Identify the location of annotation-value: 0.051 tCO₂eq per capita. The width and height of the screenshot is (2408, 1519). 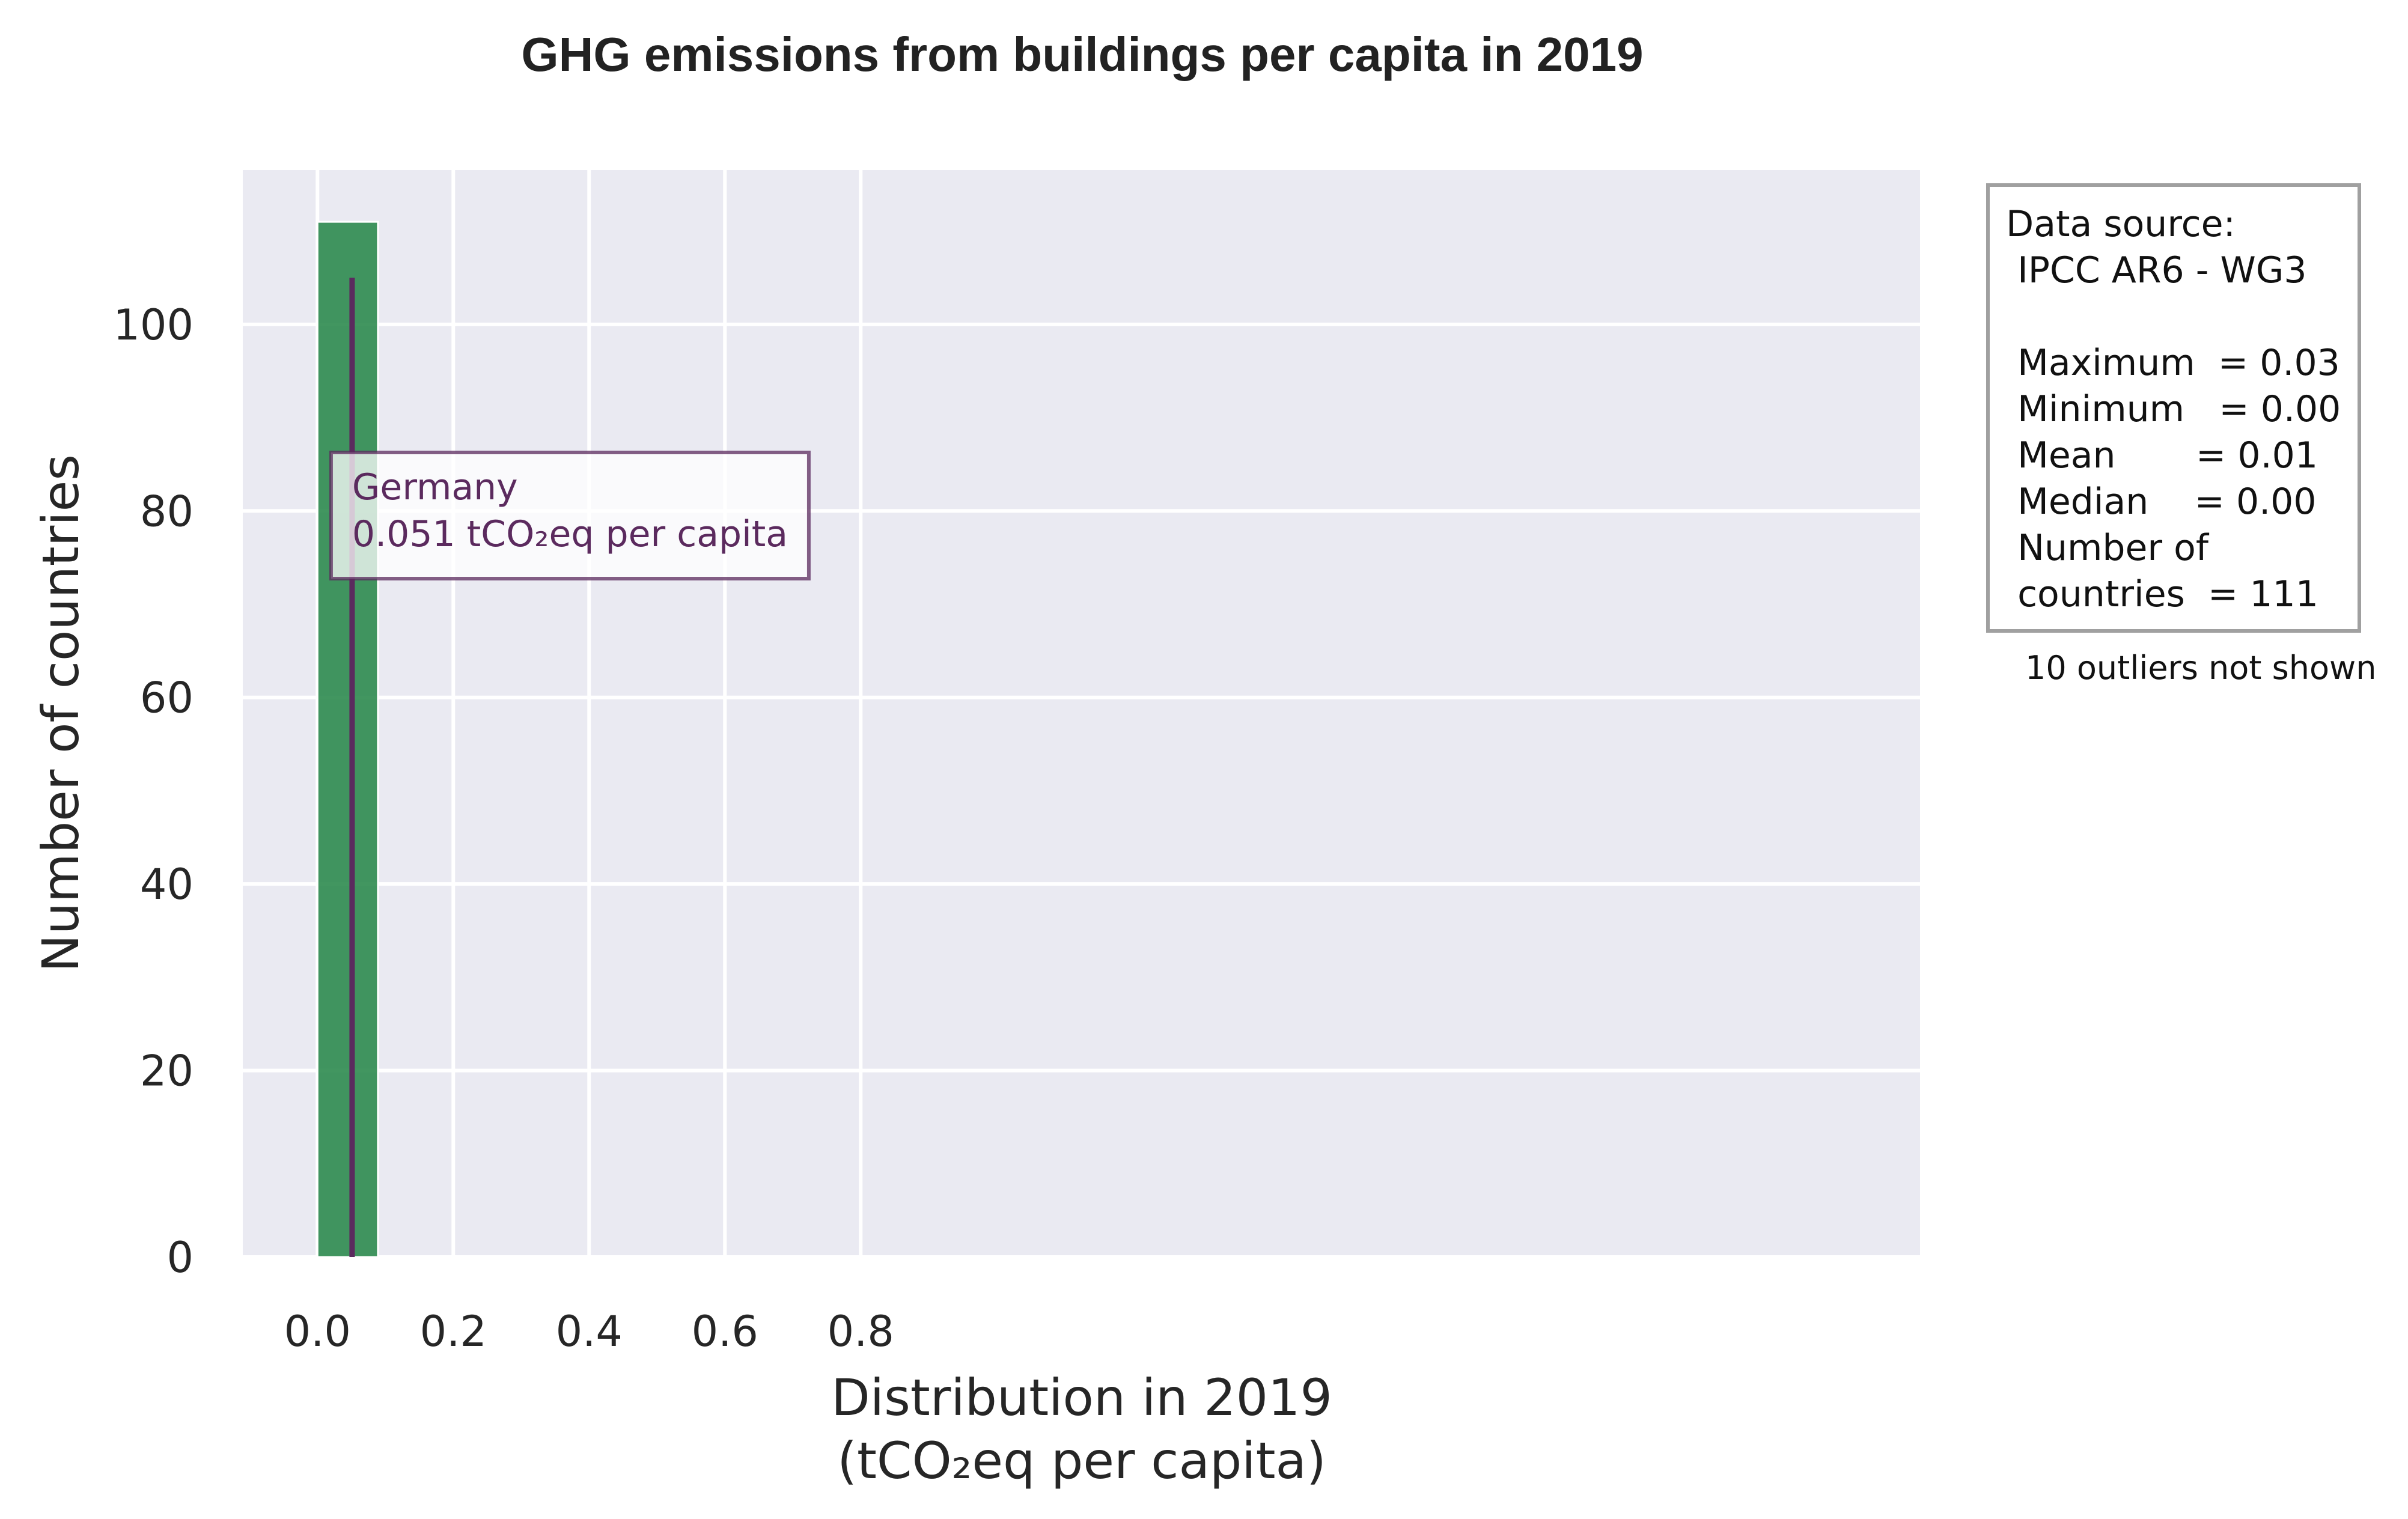
(570, 534).